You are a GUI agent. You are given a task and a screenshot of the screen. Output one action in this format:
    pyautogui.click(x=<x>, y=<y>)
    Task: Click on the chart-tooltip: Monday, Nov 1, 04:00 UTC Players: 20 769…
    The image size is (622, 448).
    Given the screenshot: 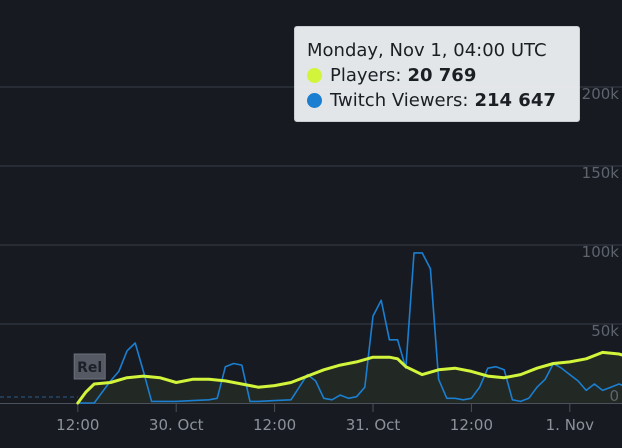 What is the action you would take?
    pyautogui.click(x=437, y=74)
    